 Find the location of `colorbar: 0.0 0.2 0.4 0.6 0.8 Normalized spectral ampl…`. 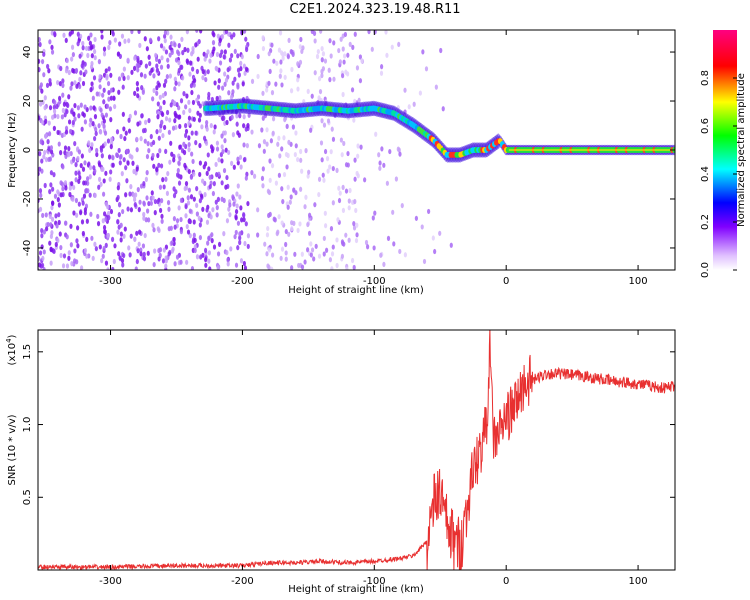

colorbar: 0.0 0.2 0.4 0.6 0.8 Normalized spectral ampl… is located at coordinates (723, 154).